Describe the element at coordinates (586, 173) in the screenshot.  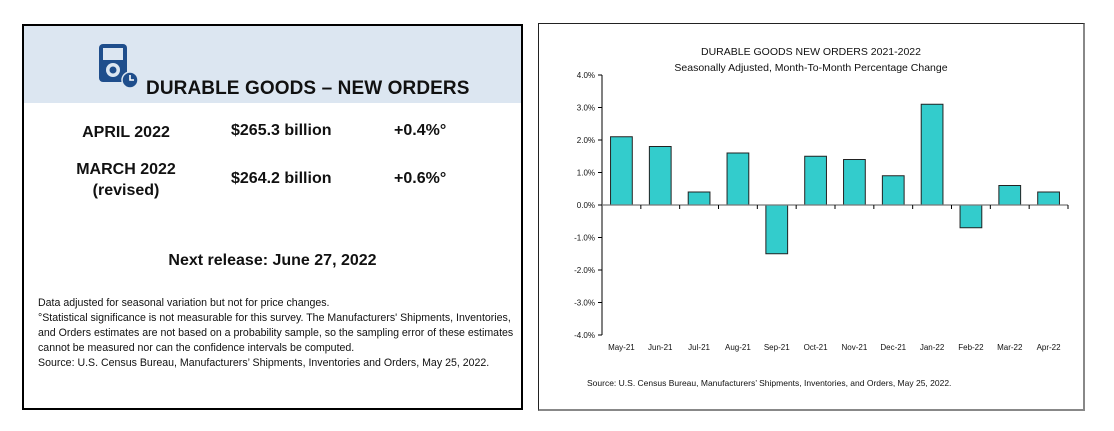
I see `y-tick-label: 1.0%` at that location.